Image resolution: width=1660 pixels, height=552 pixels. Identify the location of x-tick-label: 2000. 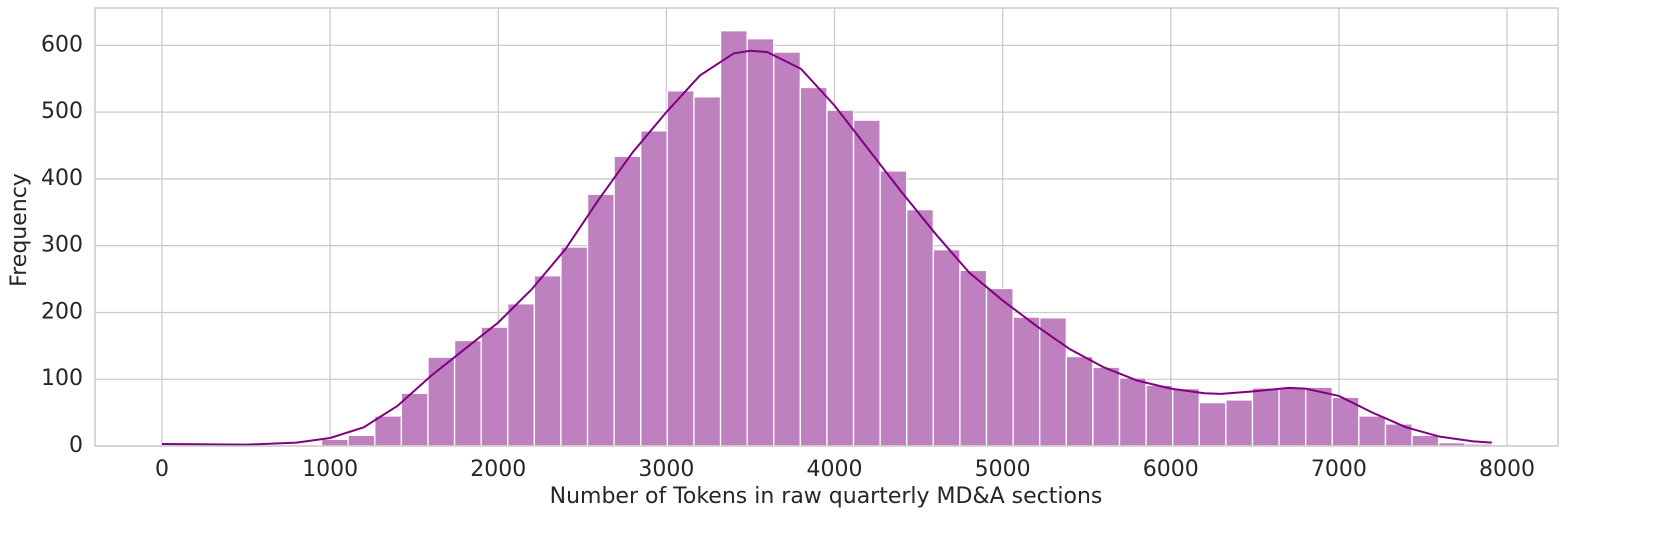
(498, 469).